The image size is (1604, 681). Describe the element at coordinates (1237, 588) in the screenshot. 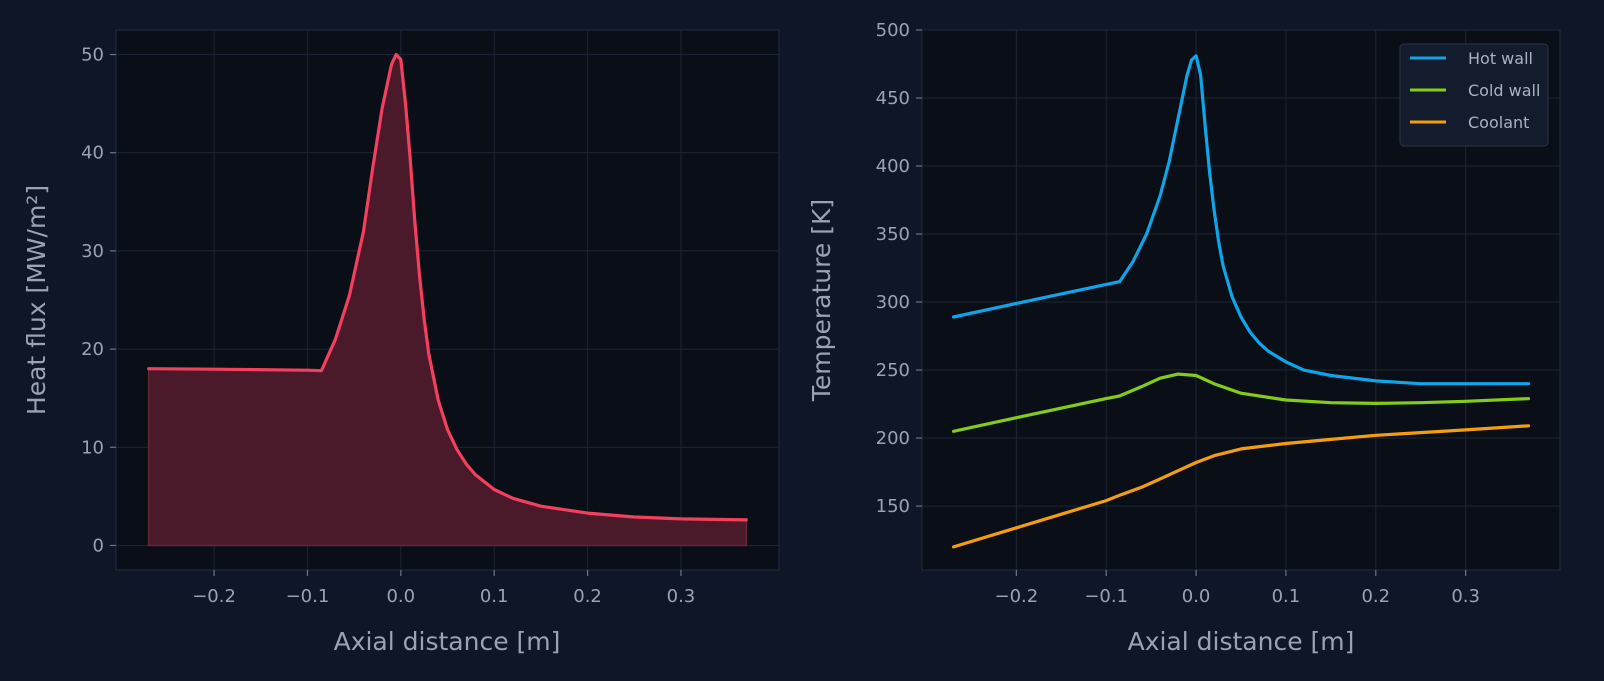

I see `temperature-x-ticks: −0.2 −0.1 0.0 0.1 0.2 0.3` at that location.